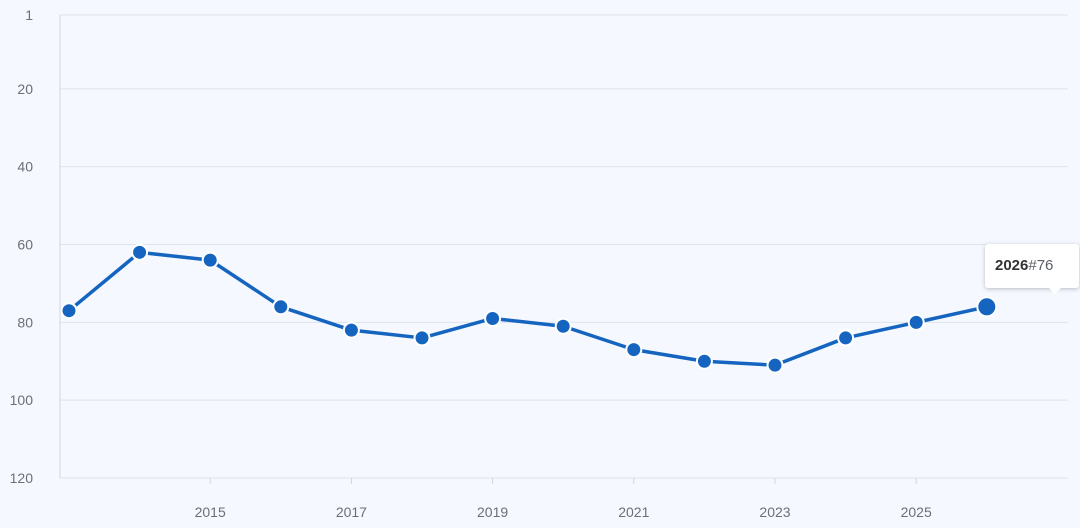 Image resolution: width=1080 pixels, height=528 pixels. Describe the element at coordinates (634, 350) in the screenshot. I see `data-point-2021` at that location.